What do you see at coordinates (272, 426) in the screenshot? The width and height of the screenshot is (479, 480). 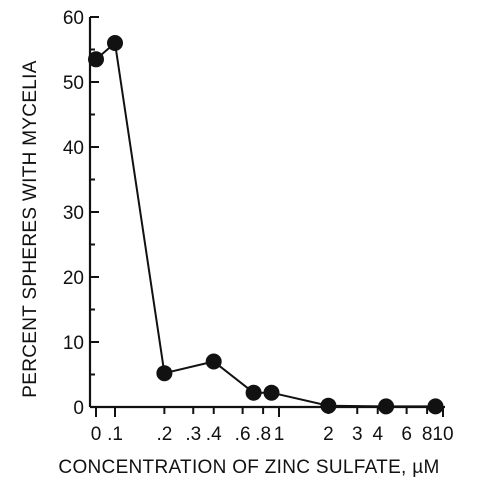 I see `x-ticks: 0.1 .2 .3.4 .6.8 1 2 3 4 6 8 10` at bounding box center [272, 426].